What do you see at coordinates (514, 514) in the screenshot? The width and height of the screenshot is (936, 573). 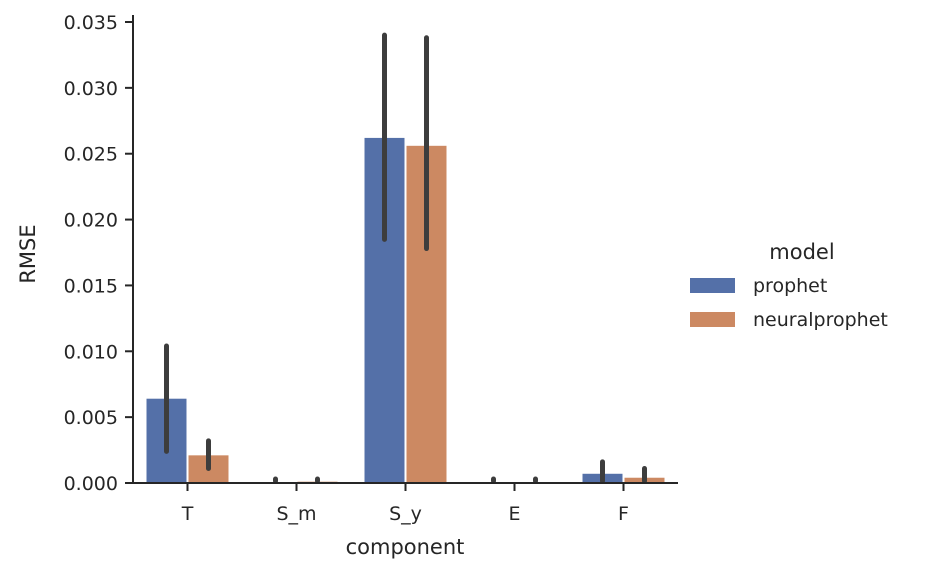 I see `x-tick-label-E: E` at bounding box center [514, 514].